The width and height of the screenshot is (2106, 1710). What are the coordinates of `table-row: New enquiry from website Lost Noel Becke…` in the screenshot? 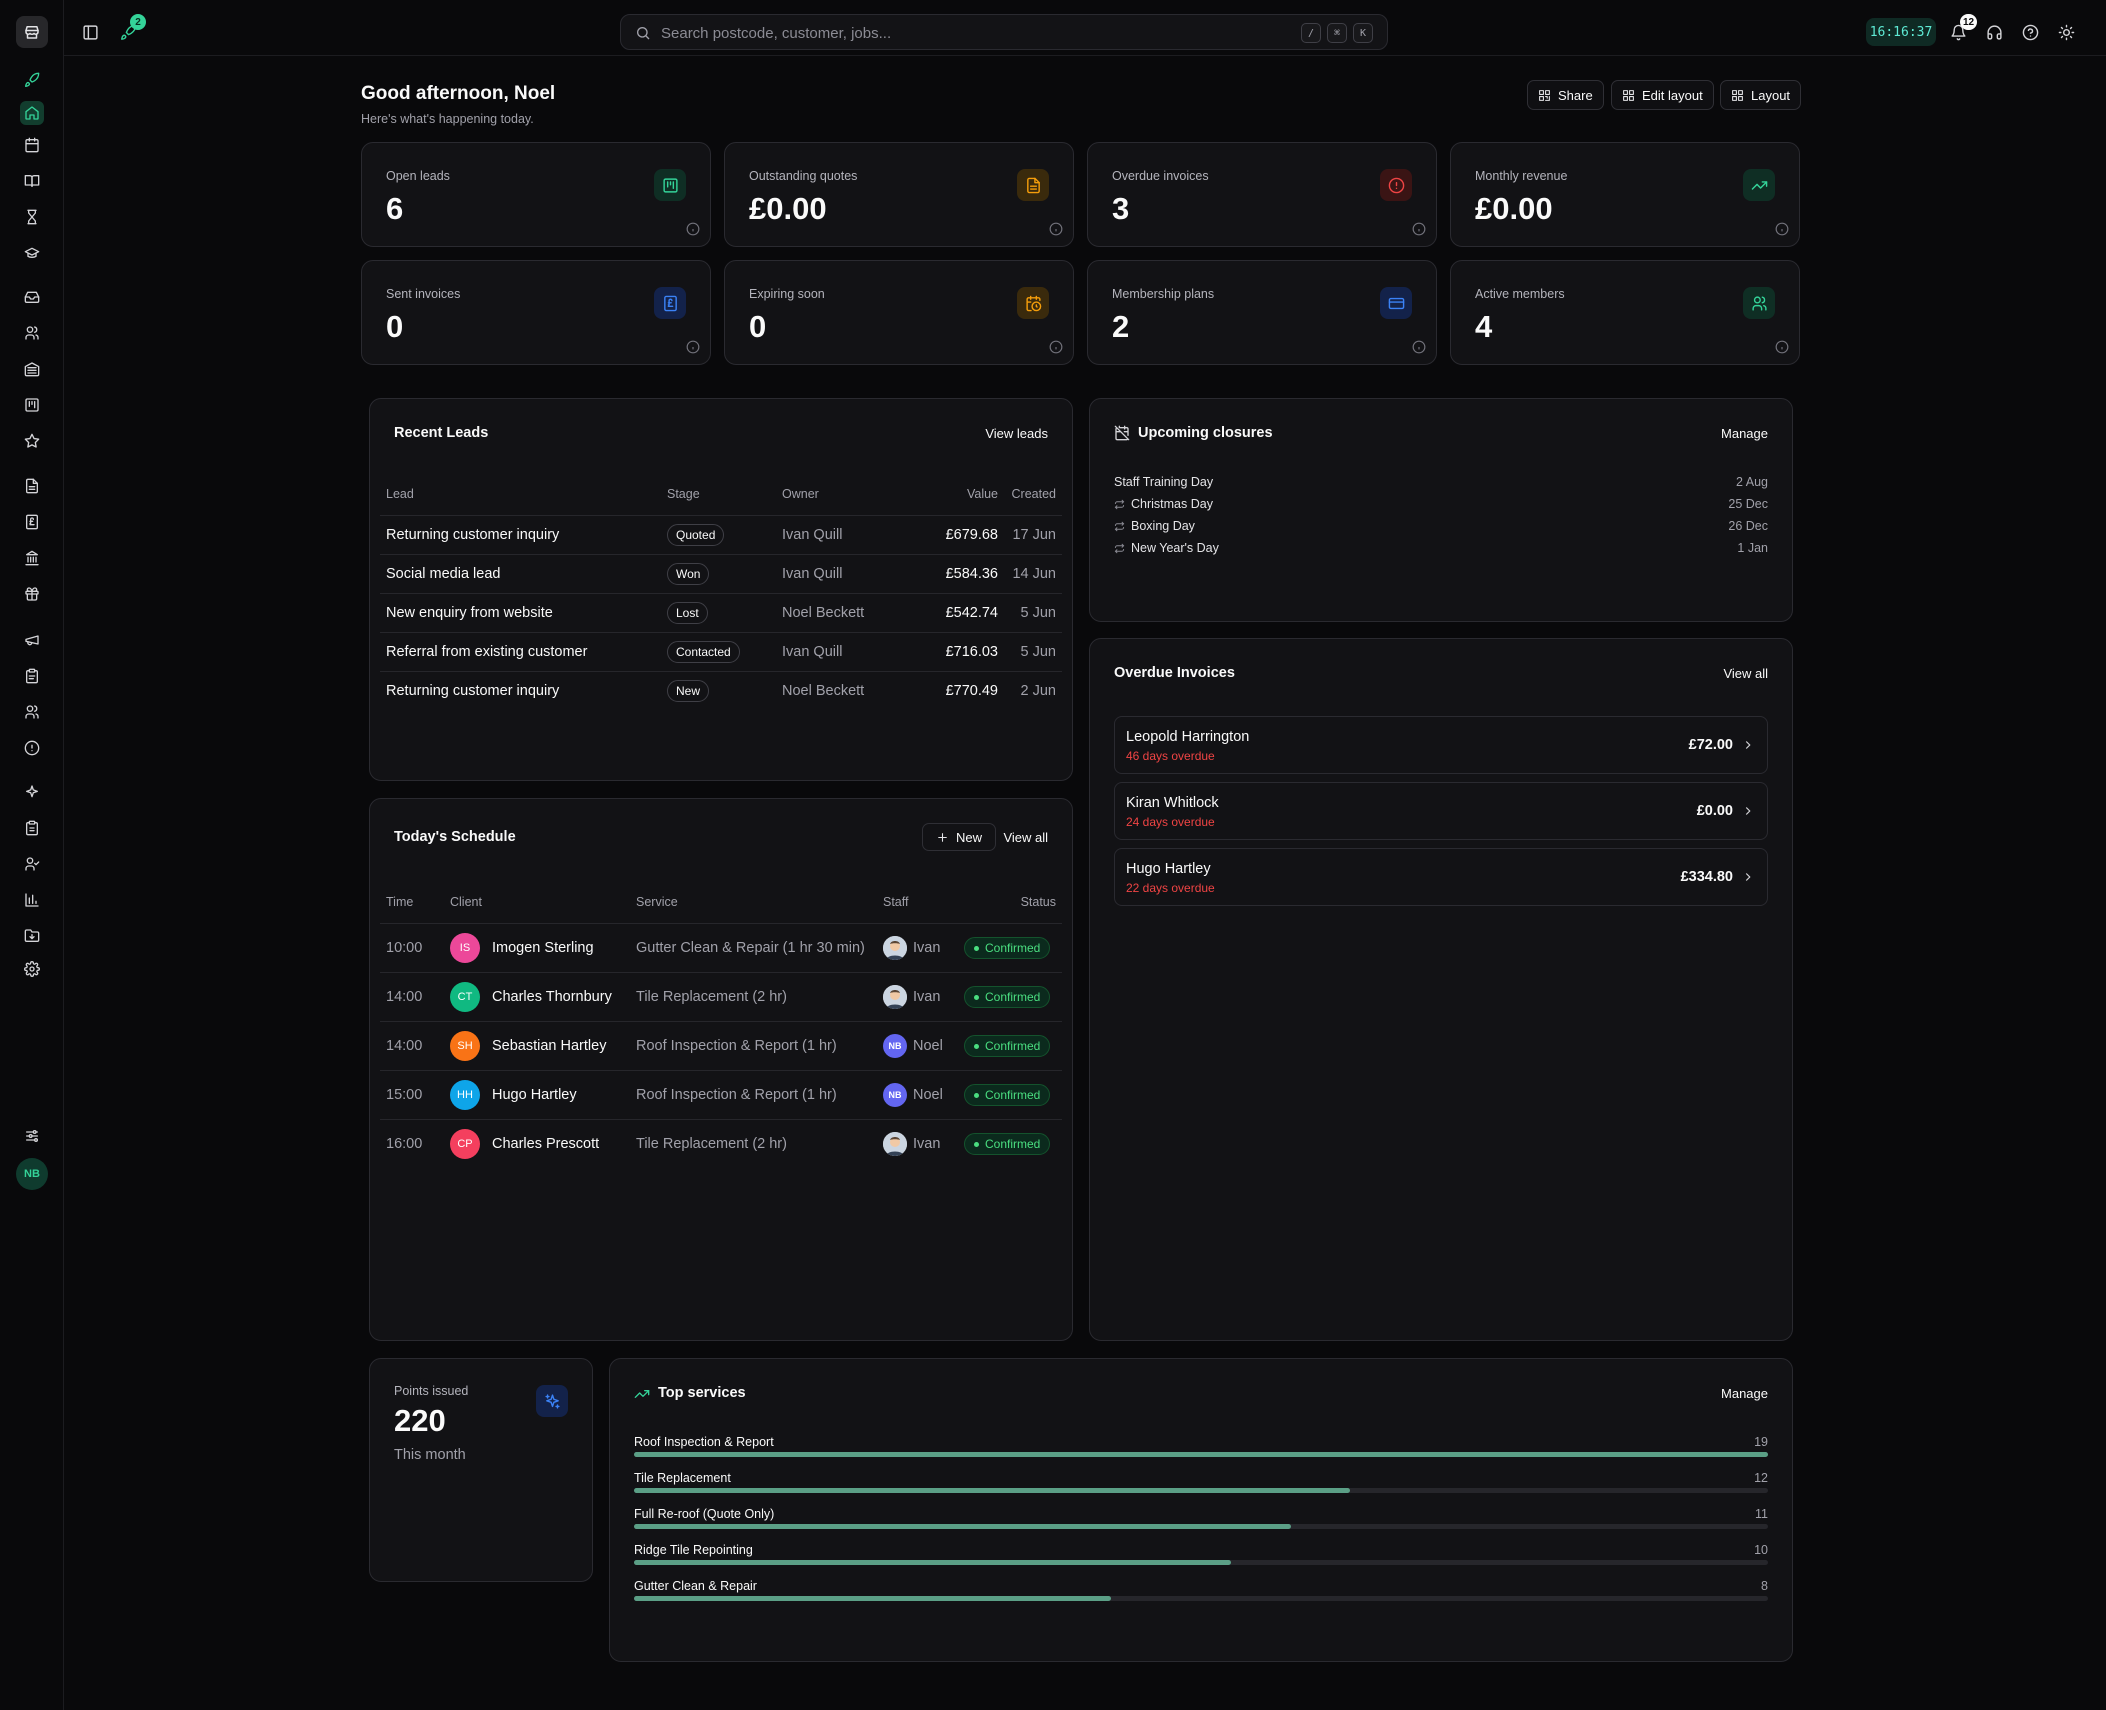 It's located at (721, 612).